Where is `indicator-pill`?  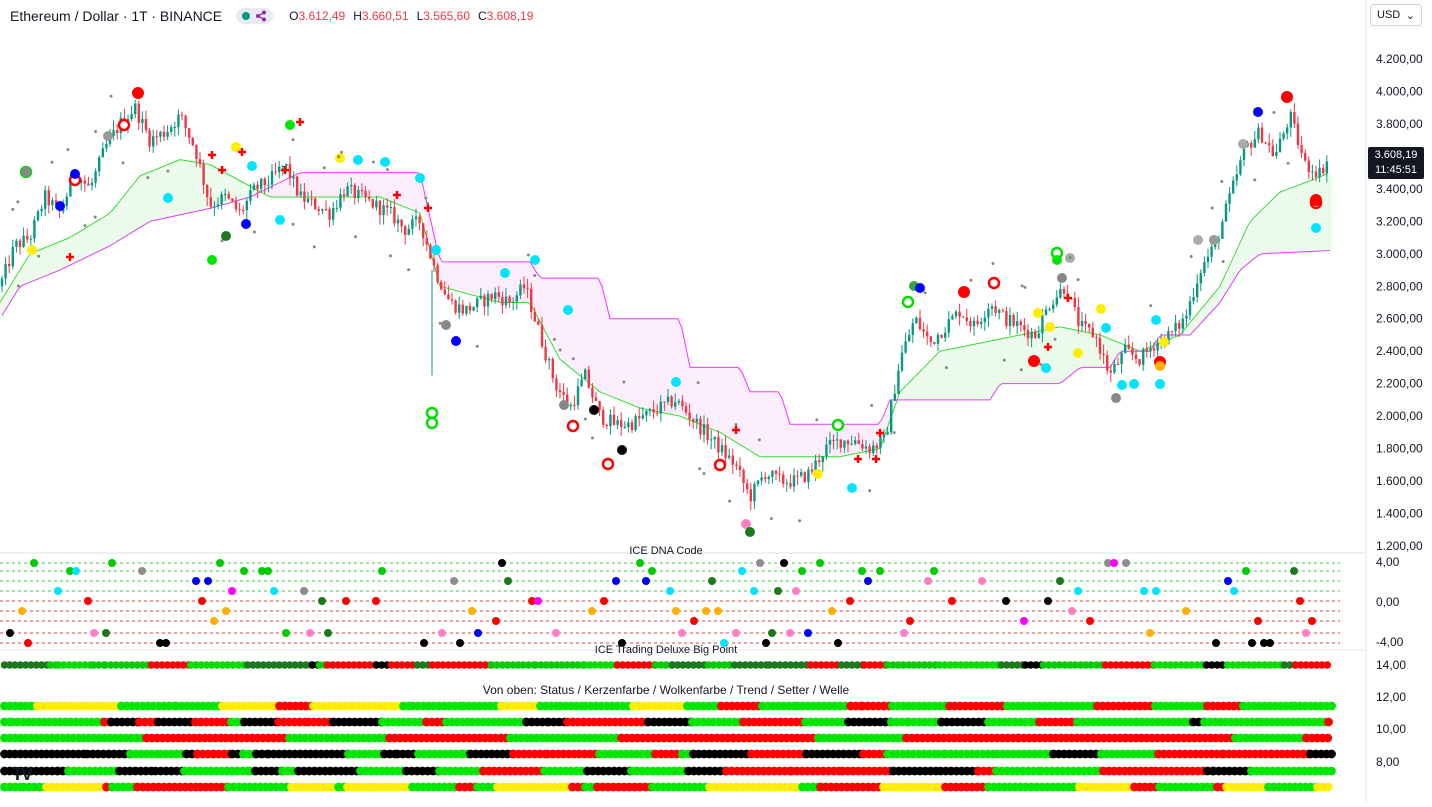 indicator-pill is located at coordinates (255, 16).